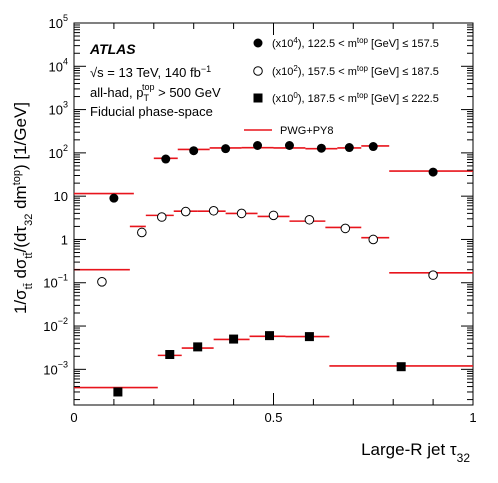 The width and height of the screenshot is (498, 483). Describe the element at coordinates (403, 44) in the screenshot. I see `legend-entry-post: [GeV] ≤ 157.5` at that location.